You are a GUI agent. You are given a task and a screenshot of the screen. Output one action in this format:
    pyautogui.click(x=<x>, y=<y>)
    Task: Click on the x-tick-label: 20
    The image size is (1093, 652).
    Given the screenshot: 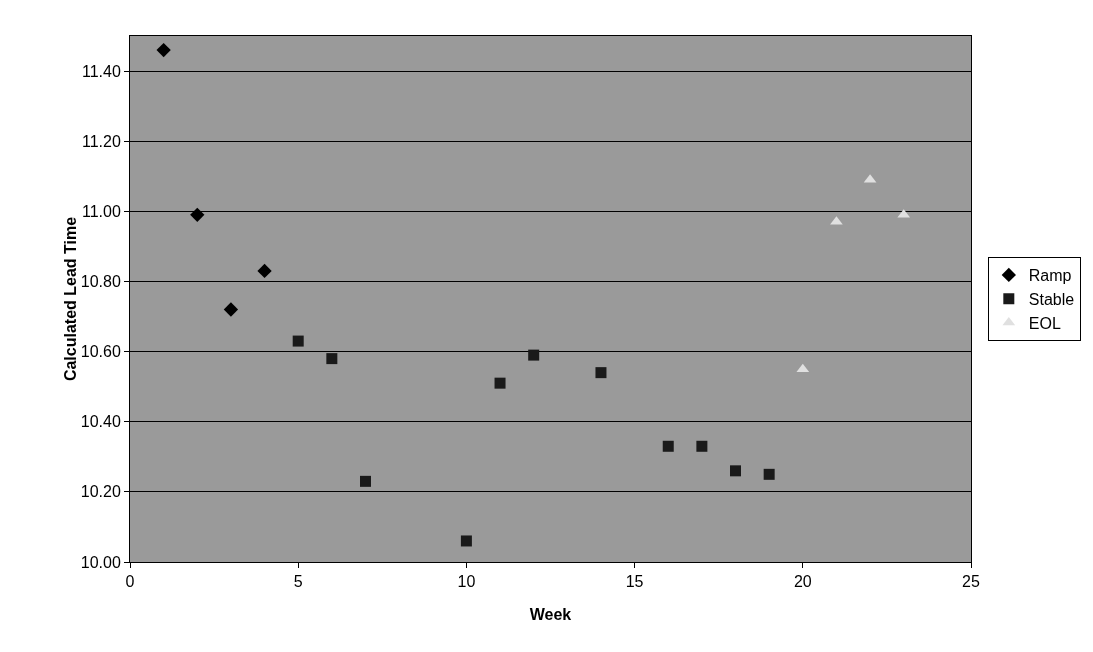 What is the action you would take?
    pyautogui.click(x=802, y=582)
    